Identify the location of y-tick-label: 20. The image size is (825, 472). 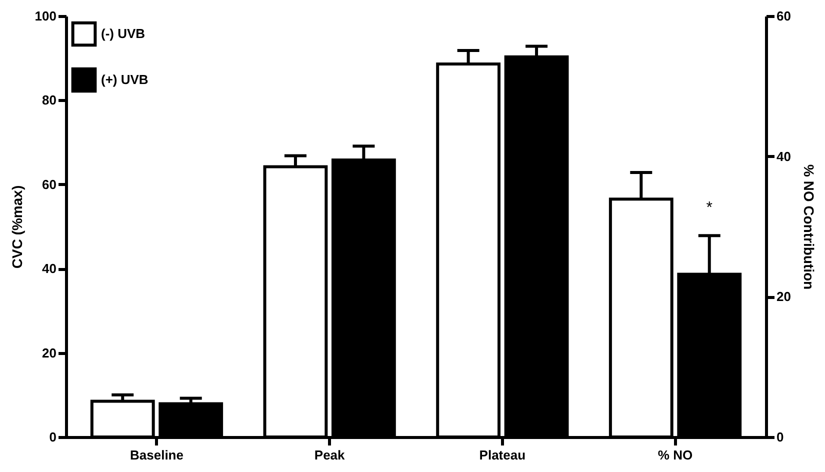
(49, 352).